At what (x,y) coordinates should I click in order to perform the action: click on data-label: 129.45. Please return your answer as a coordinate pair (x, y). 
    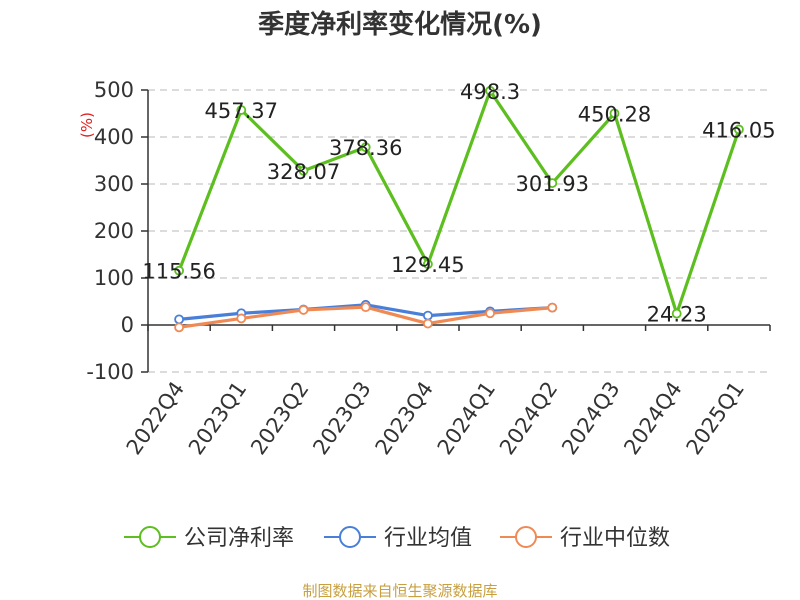
    Looking at the image, I should click on (427, 265).